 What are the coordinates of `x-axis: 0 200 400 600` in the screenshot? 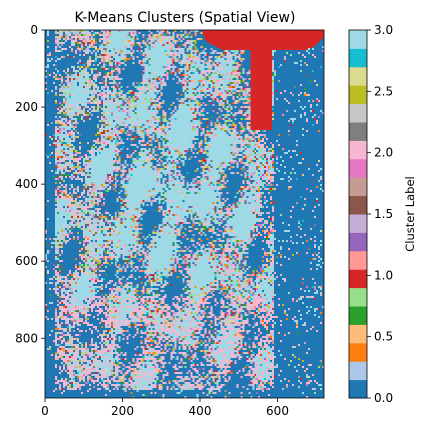 It's located at (165, 408).